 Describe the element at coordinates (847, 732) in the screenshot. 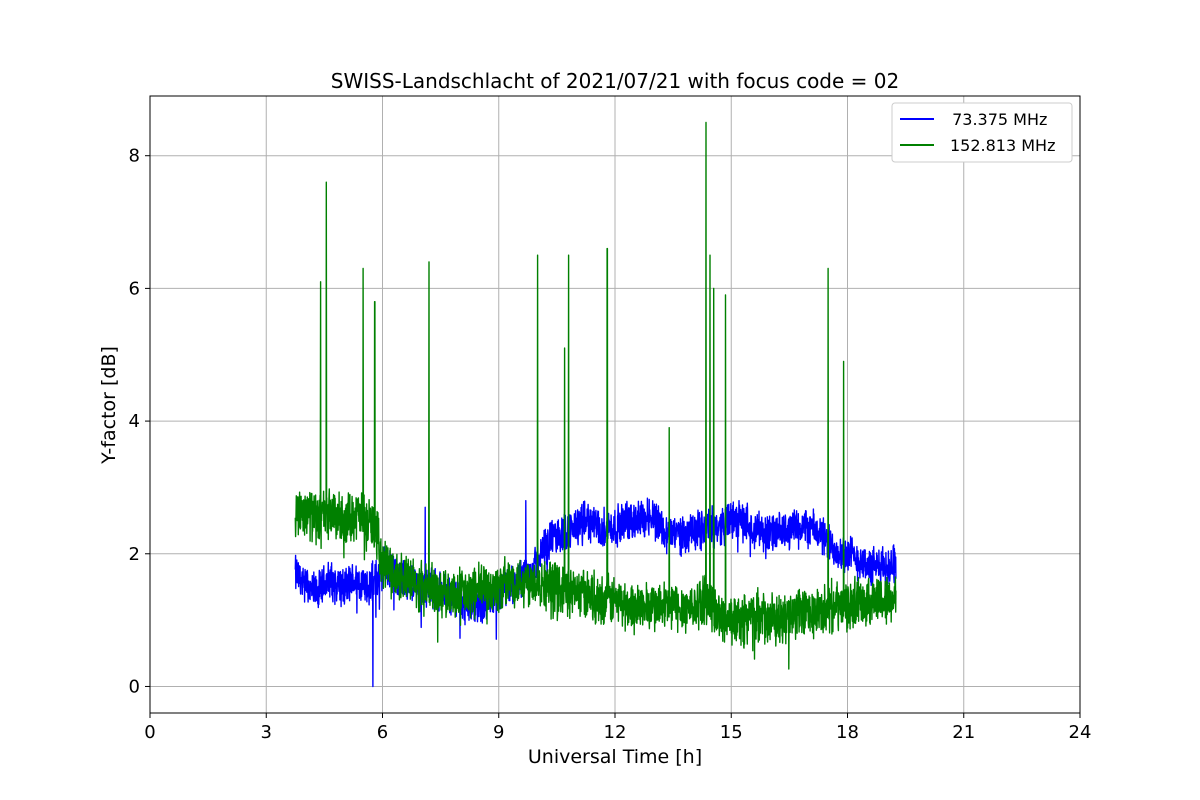

I see `x-tick-label: 18` at that location.